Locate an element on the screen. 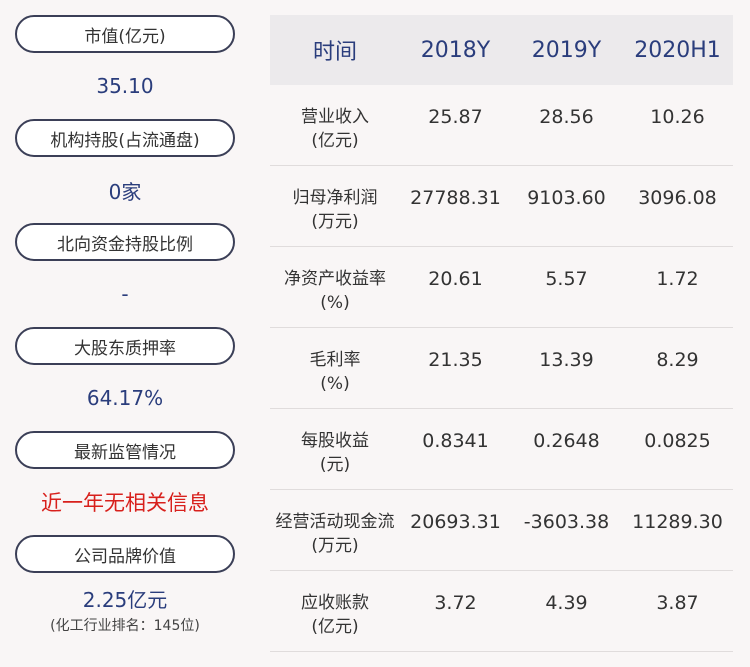 The image size is (750, 667). cell-value: 0.8341 is located at coordinates (455, 441).